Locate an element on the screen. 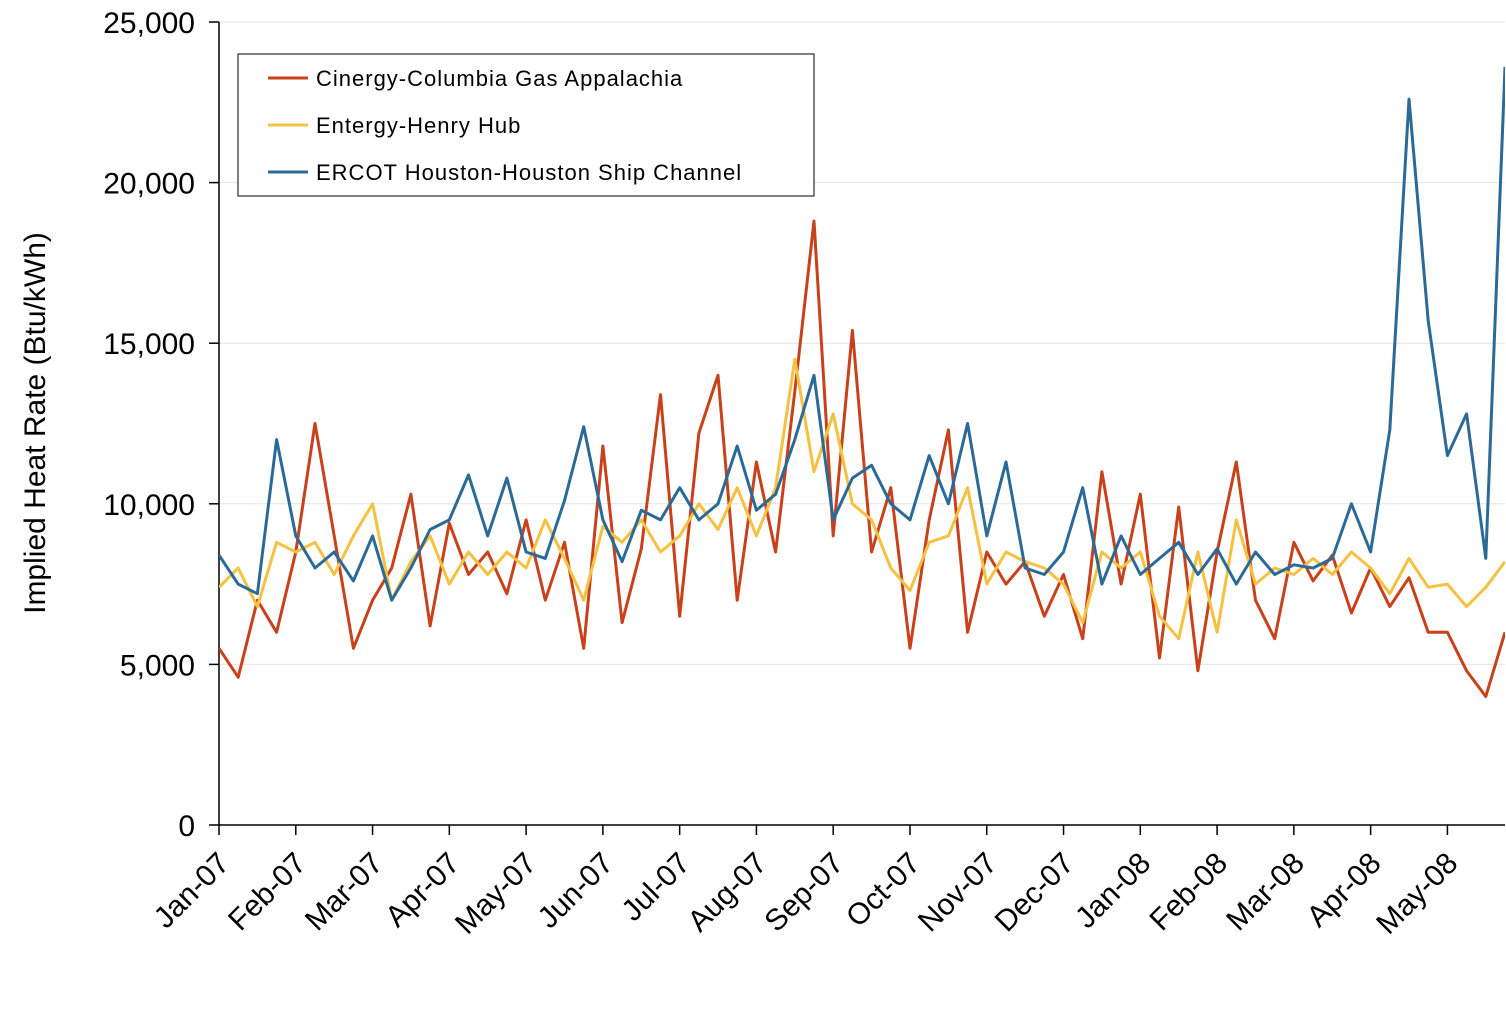 This screenshot has width=1506, height=1009. x-tick-label: May-08 is located at coordinates (1417, 894).